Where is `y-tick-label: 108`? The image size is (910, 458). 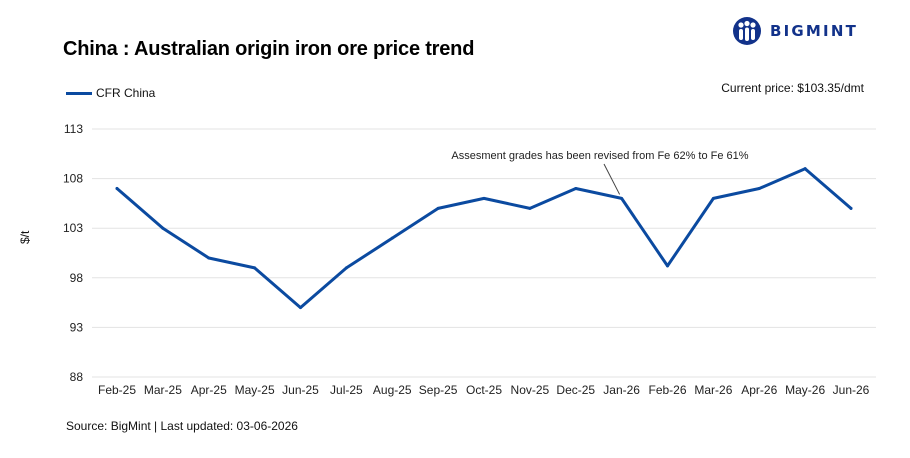 y-tick-label: 108 is located at coordinates (73, 179).